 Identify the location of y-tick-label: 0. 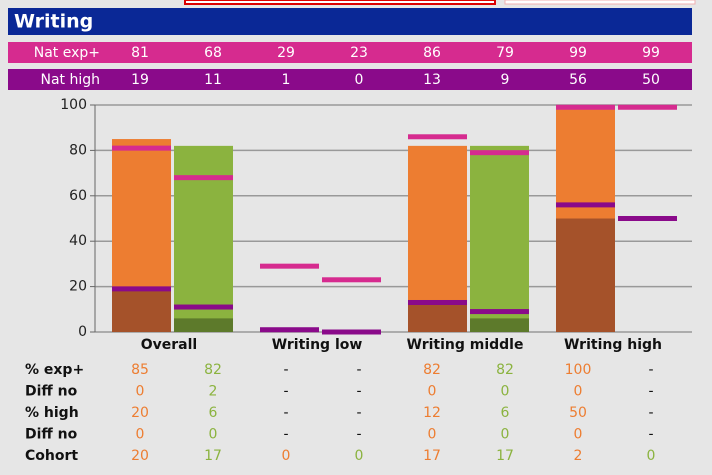
(82, 332).